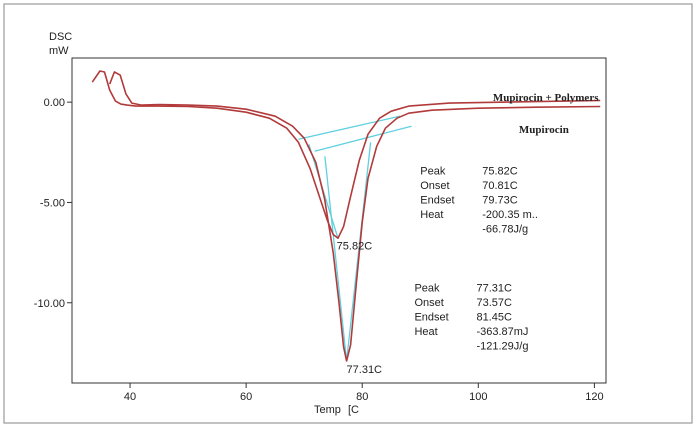  I want to click on peak-table-value: 79.73C, so click(500, 200).